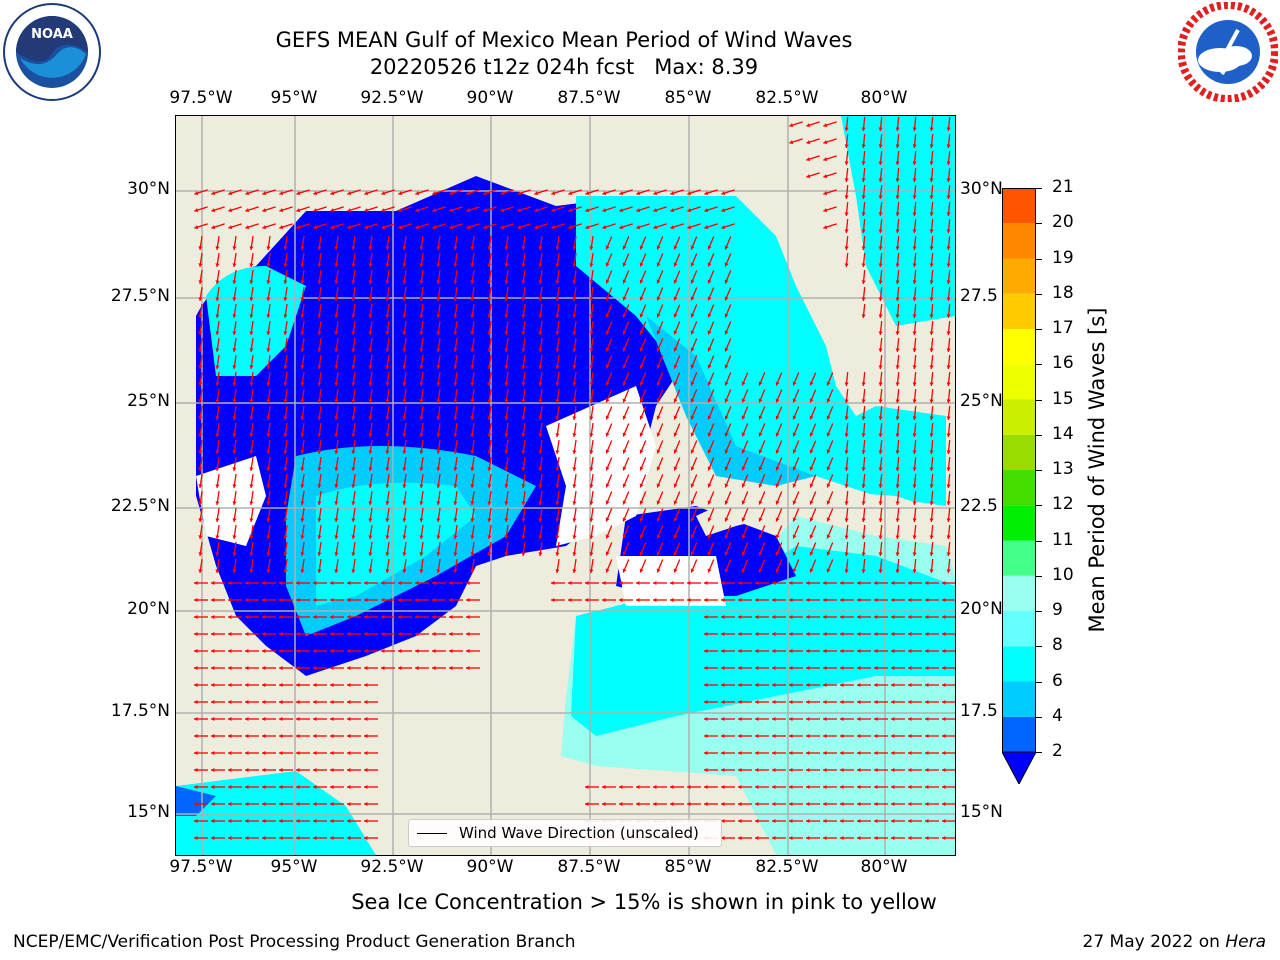  I want to click on colorbar-outline, so click(1019, 470).